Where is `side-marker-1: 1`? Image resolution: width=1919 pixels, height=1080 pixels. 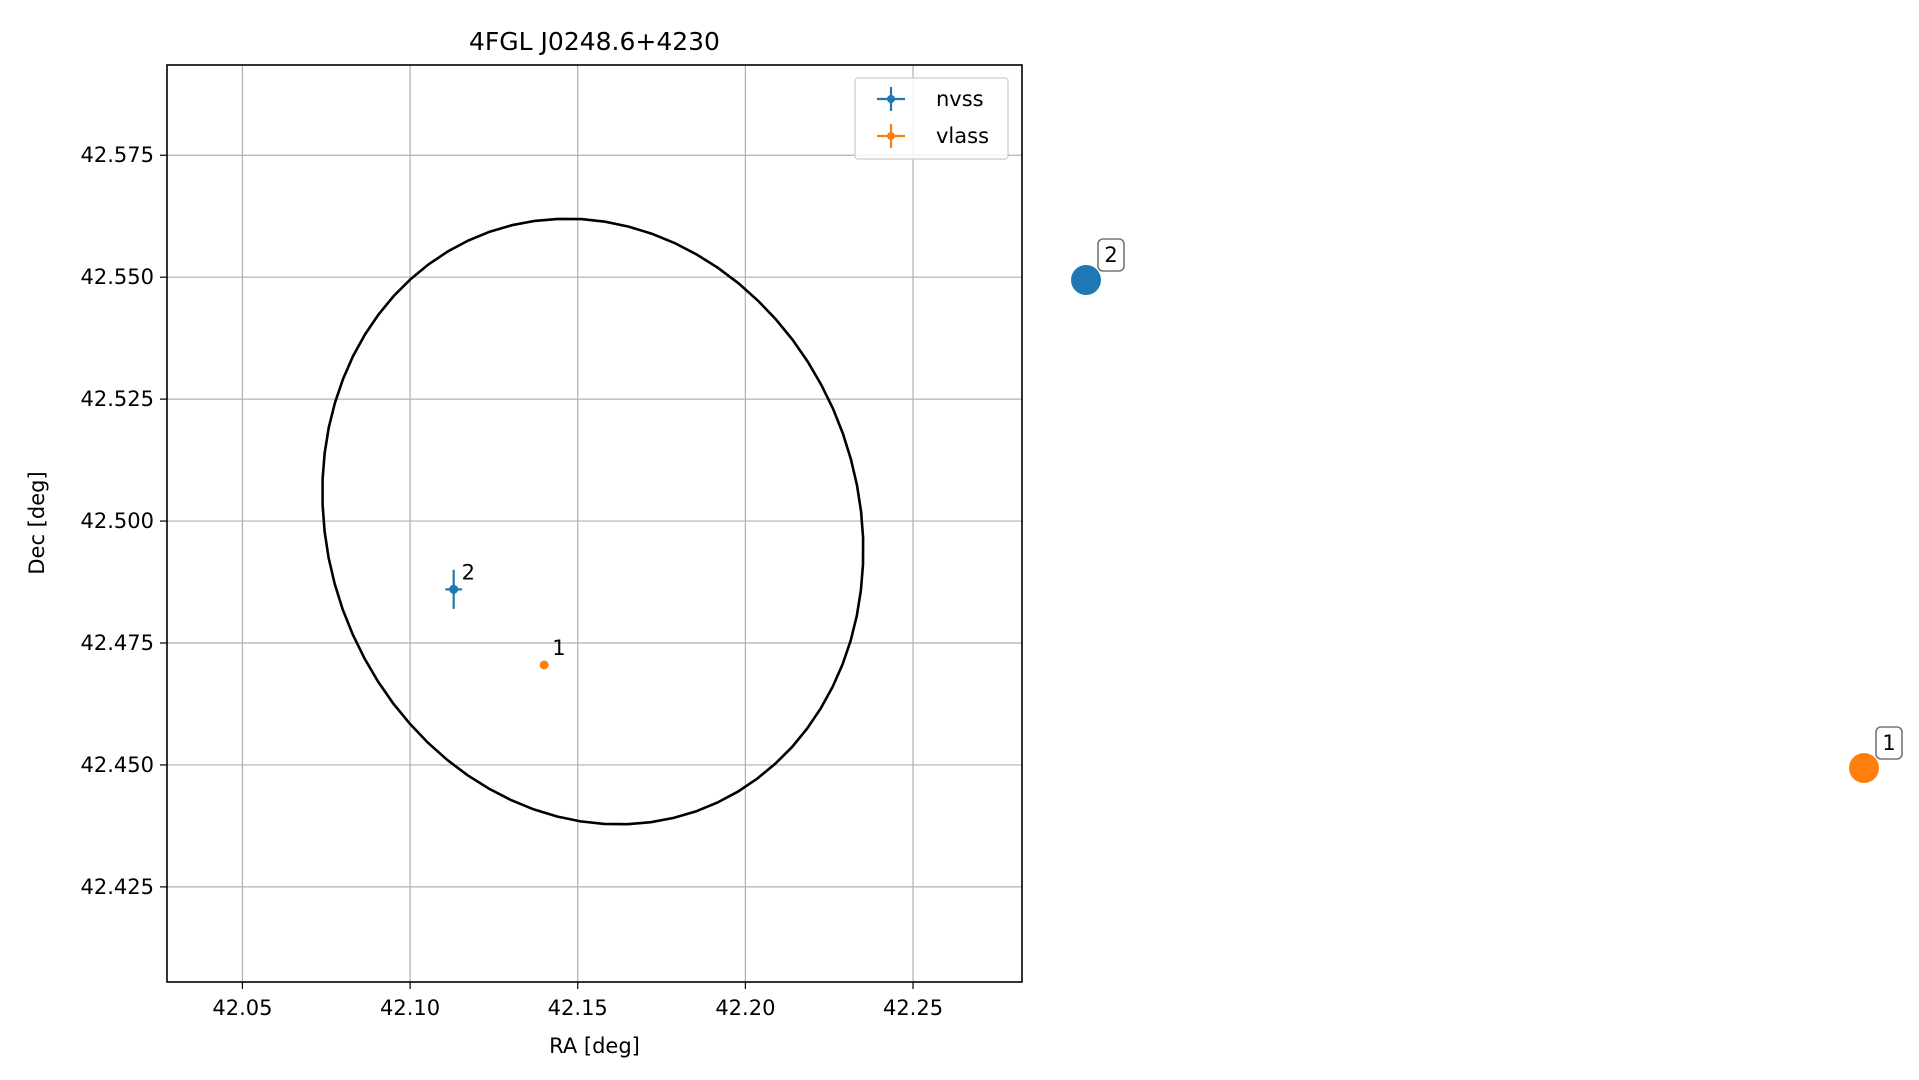
side-marker-1: 1 is located at coordinates (1876, 754).